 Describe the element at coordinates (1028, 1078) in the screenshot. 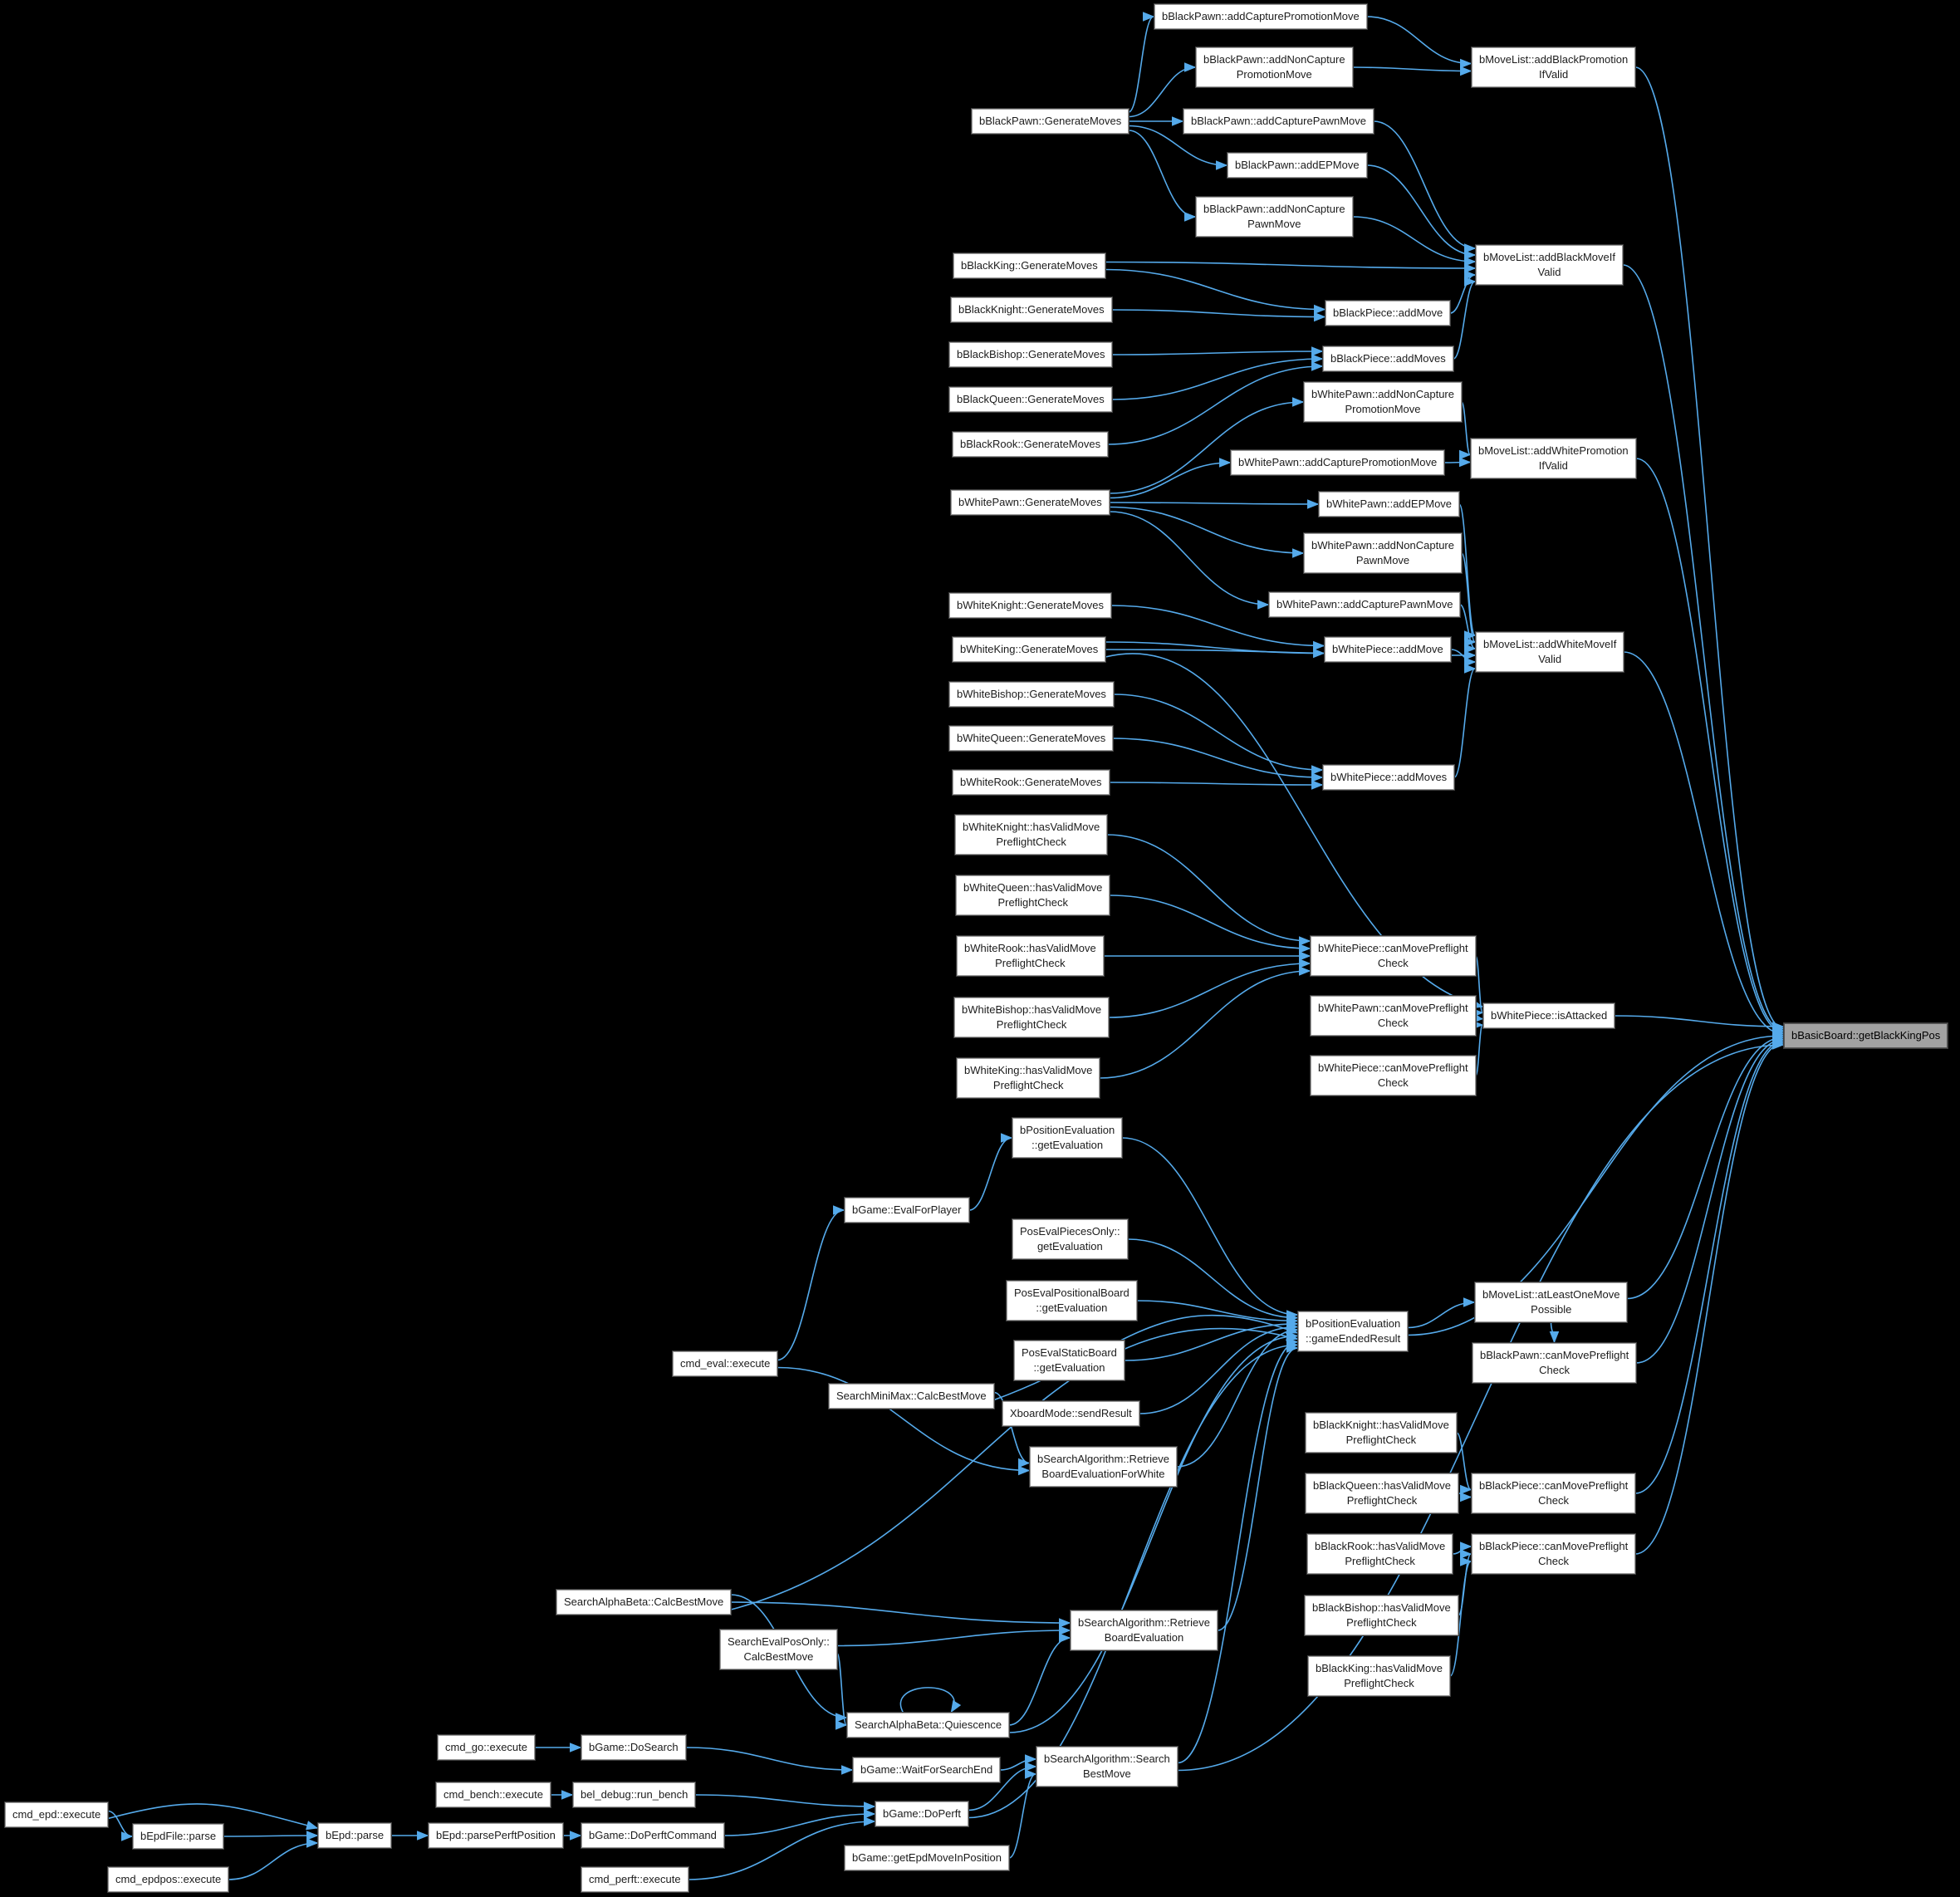

I see `graph-node-wking_has: bWhiteKing::hasValidMove PreflightCheck` at that location.